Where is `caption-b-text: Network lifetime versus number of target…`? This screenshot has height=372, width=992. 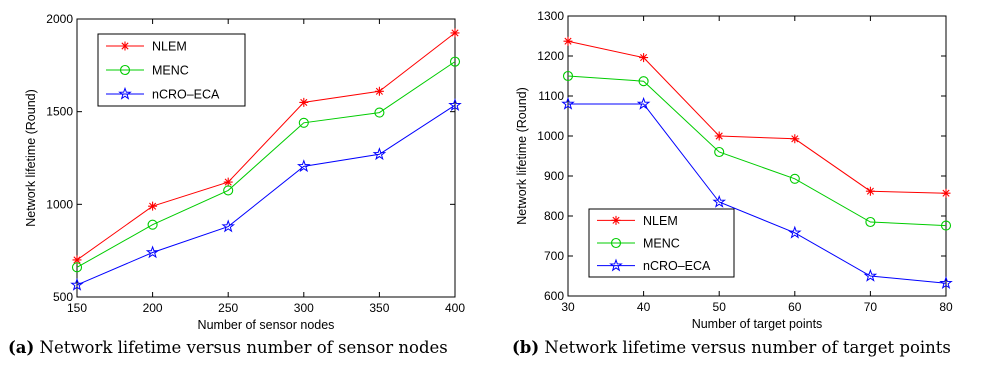
caption-b-text: Network lifetime versus number of target… is located at coordinates (745, 347).